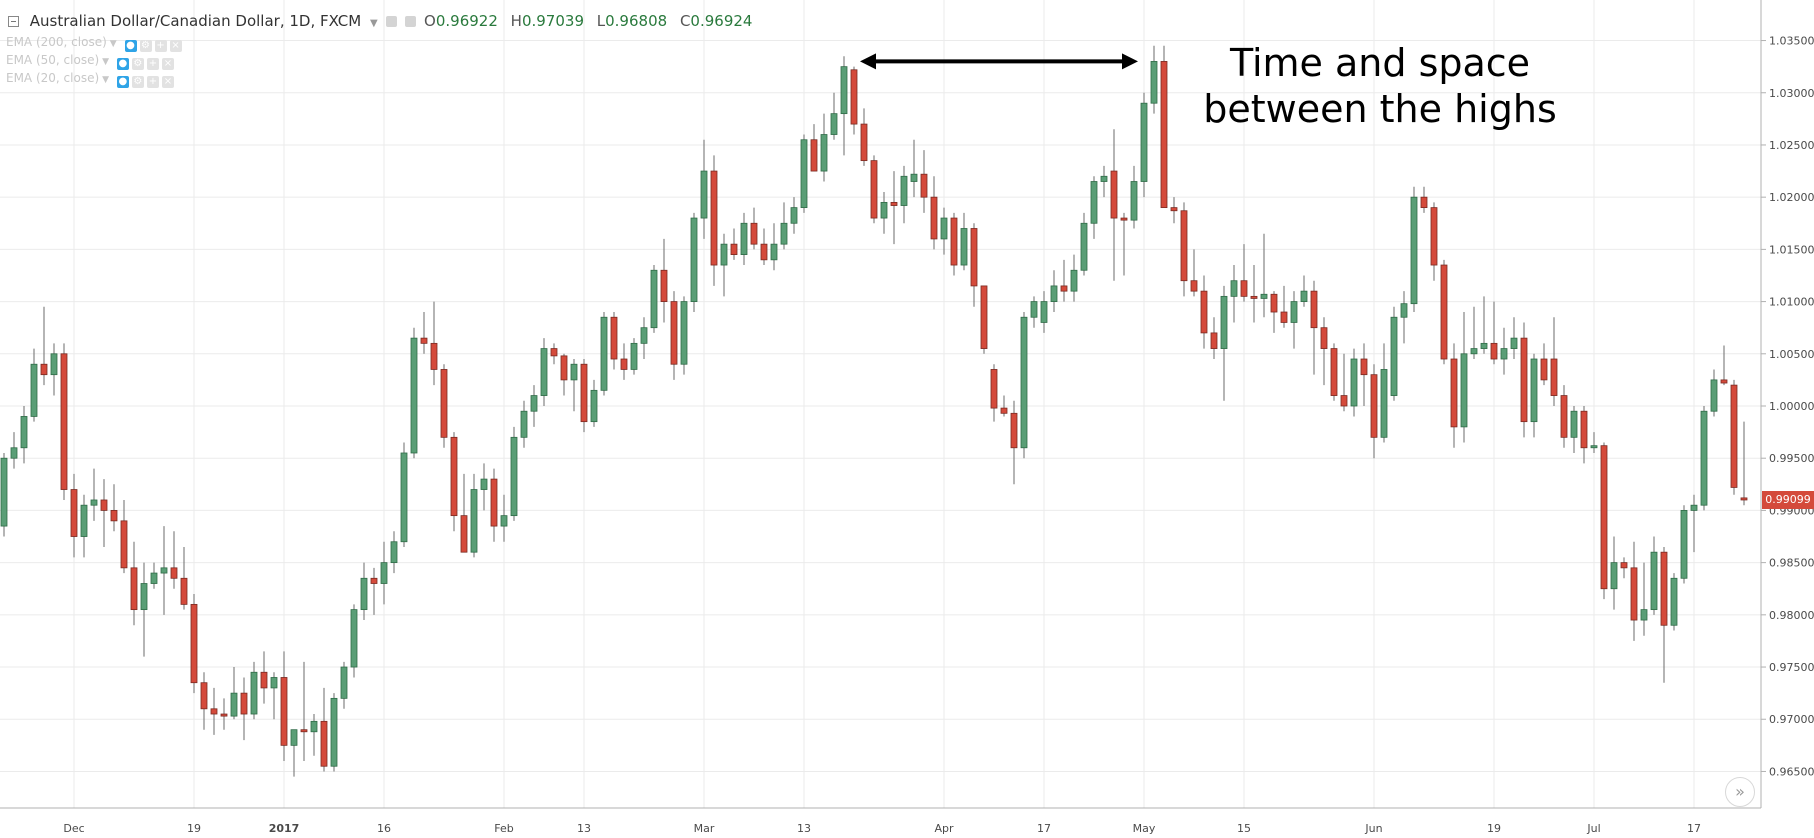 The image size is (1814, 838). What do you see at coordinates (1740, 792) in the screenshot?
I see `scroll-to-realtime-button: »` at bounding box center [1740, 792].